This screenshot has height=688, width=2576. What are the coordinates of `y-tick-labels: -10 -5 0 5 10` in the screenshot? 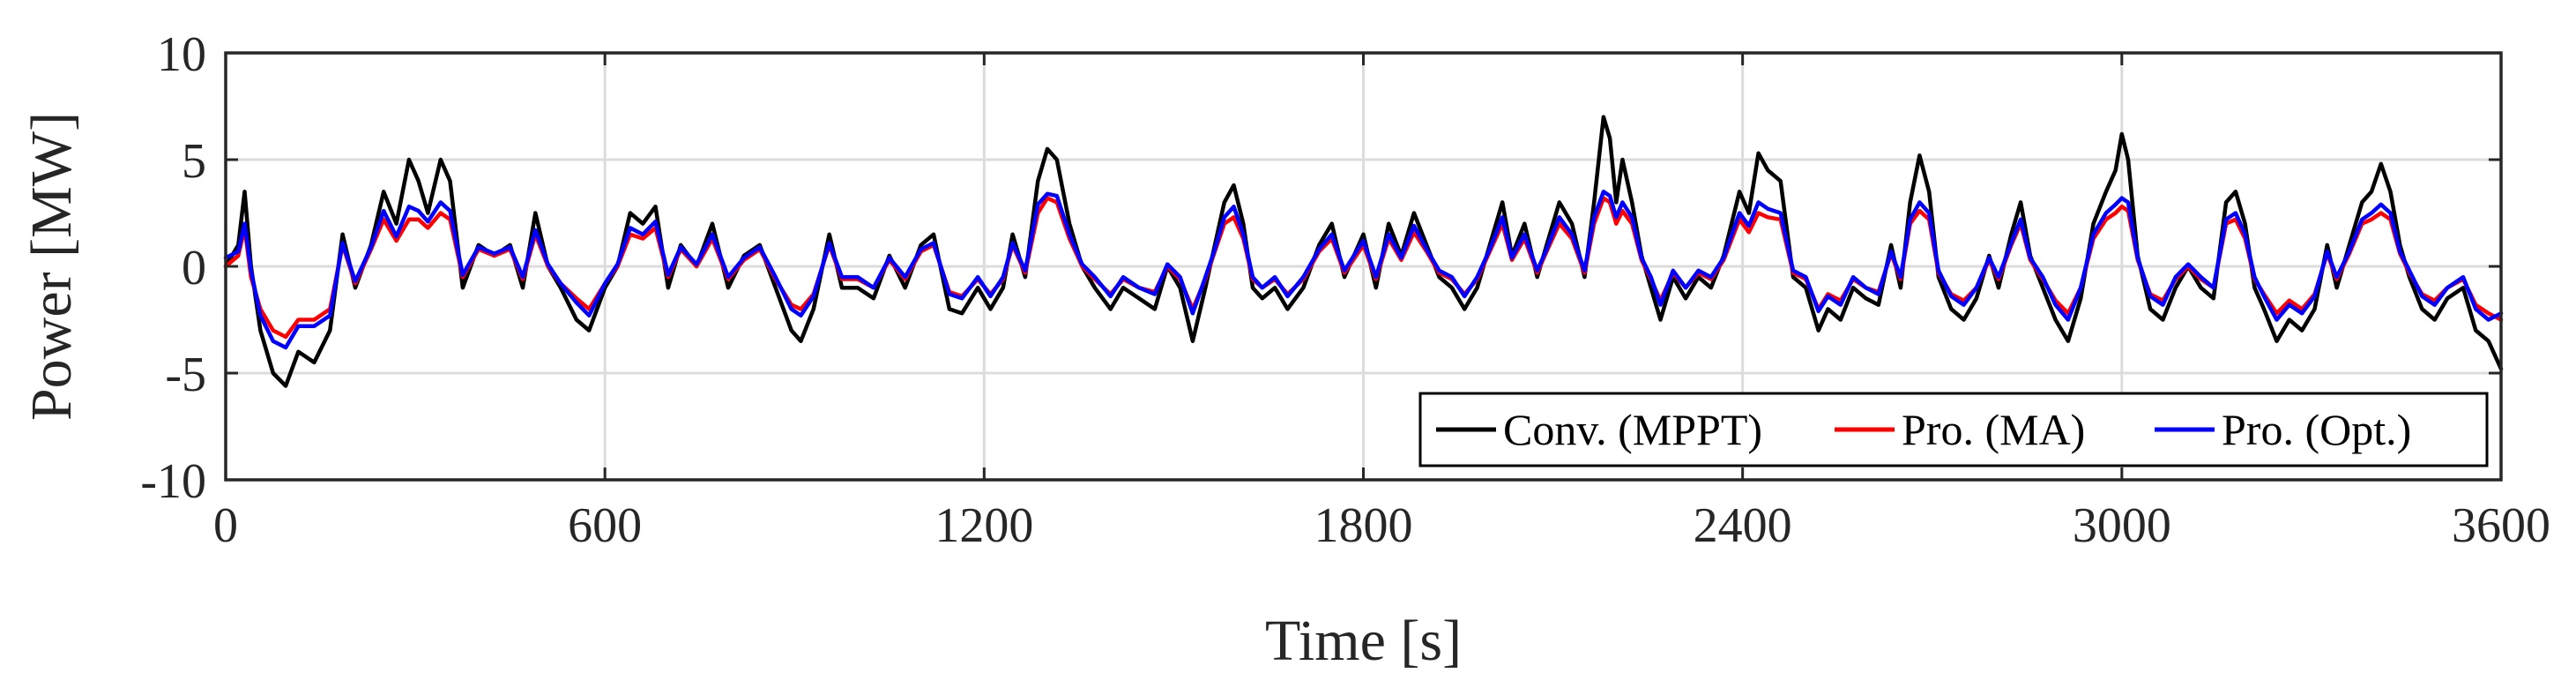 It's located at (173, 268).